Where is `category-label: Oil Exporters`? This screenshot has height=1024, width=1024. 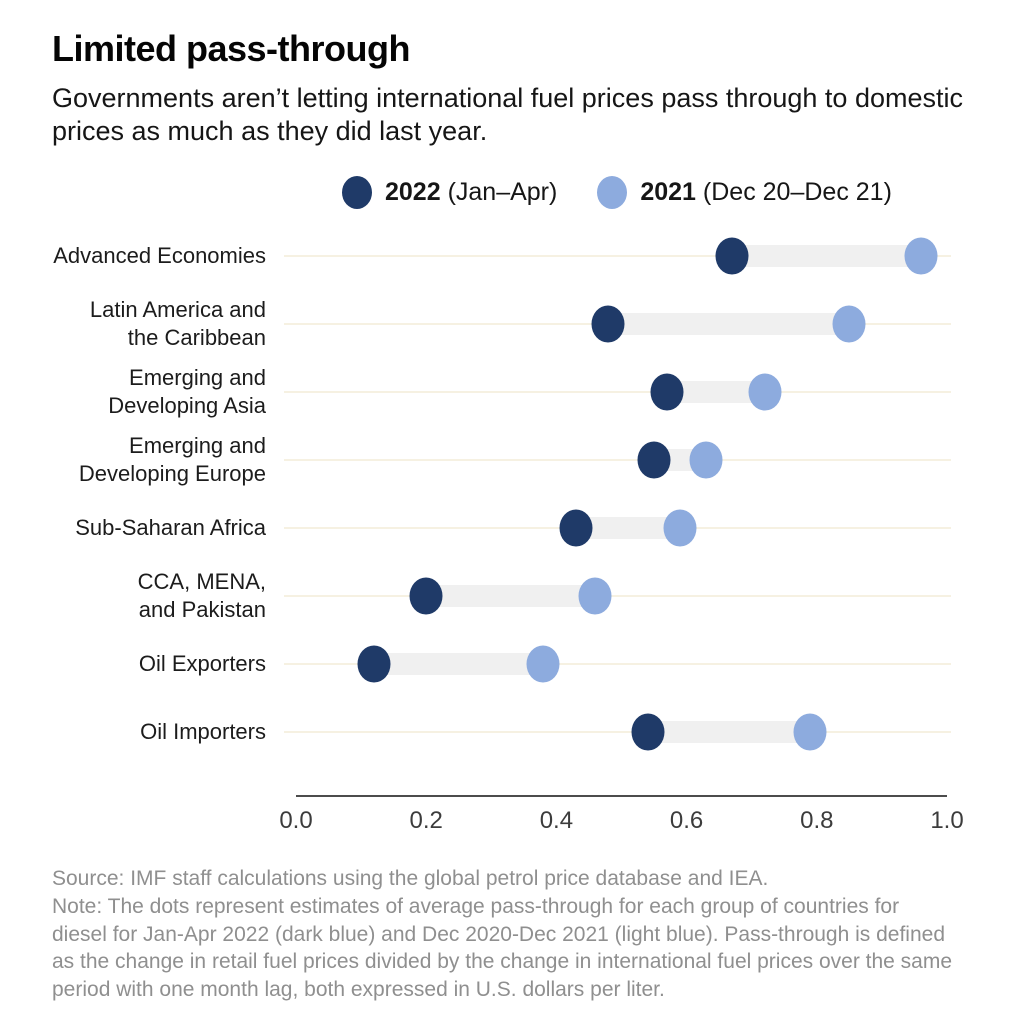 category-label: Oil Exporters is located at coordinates (202, 663).